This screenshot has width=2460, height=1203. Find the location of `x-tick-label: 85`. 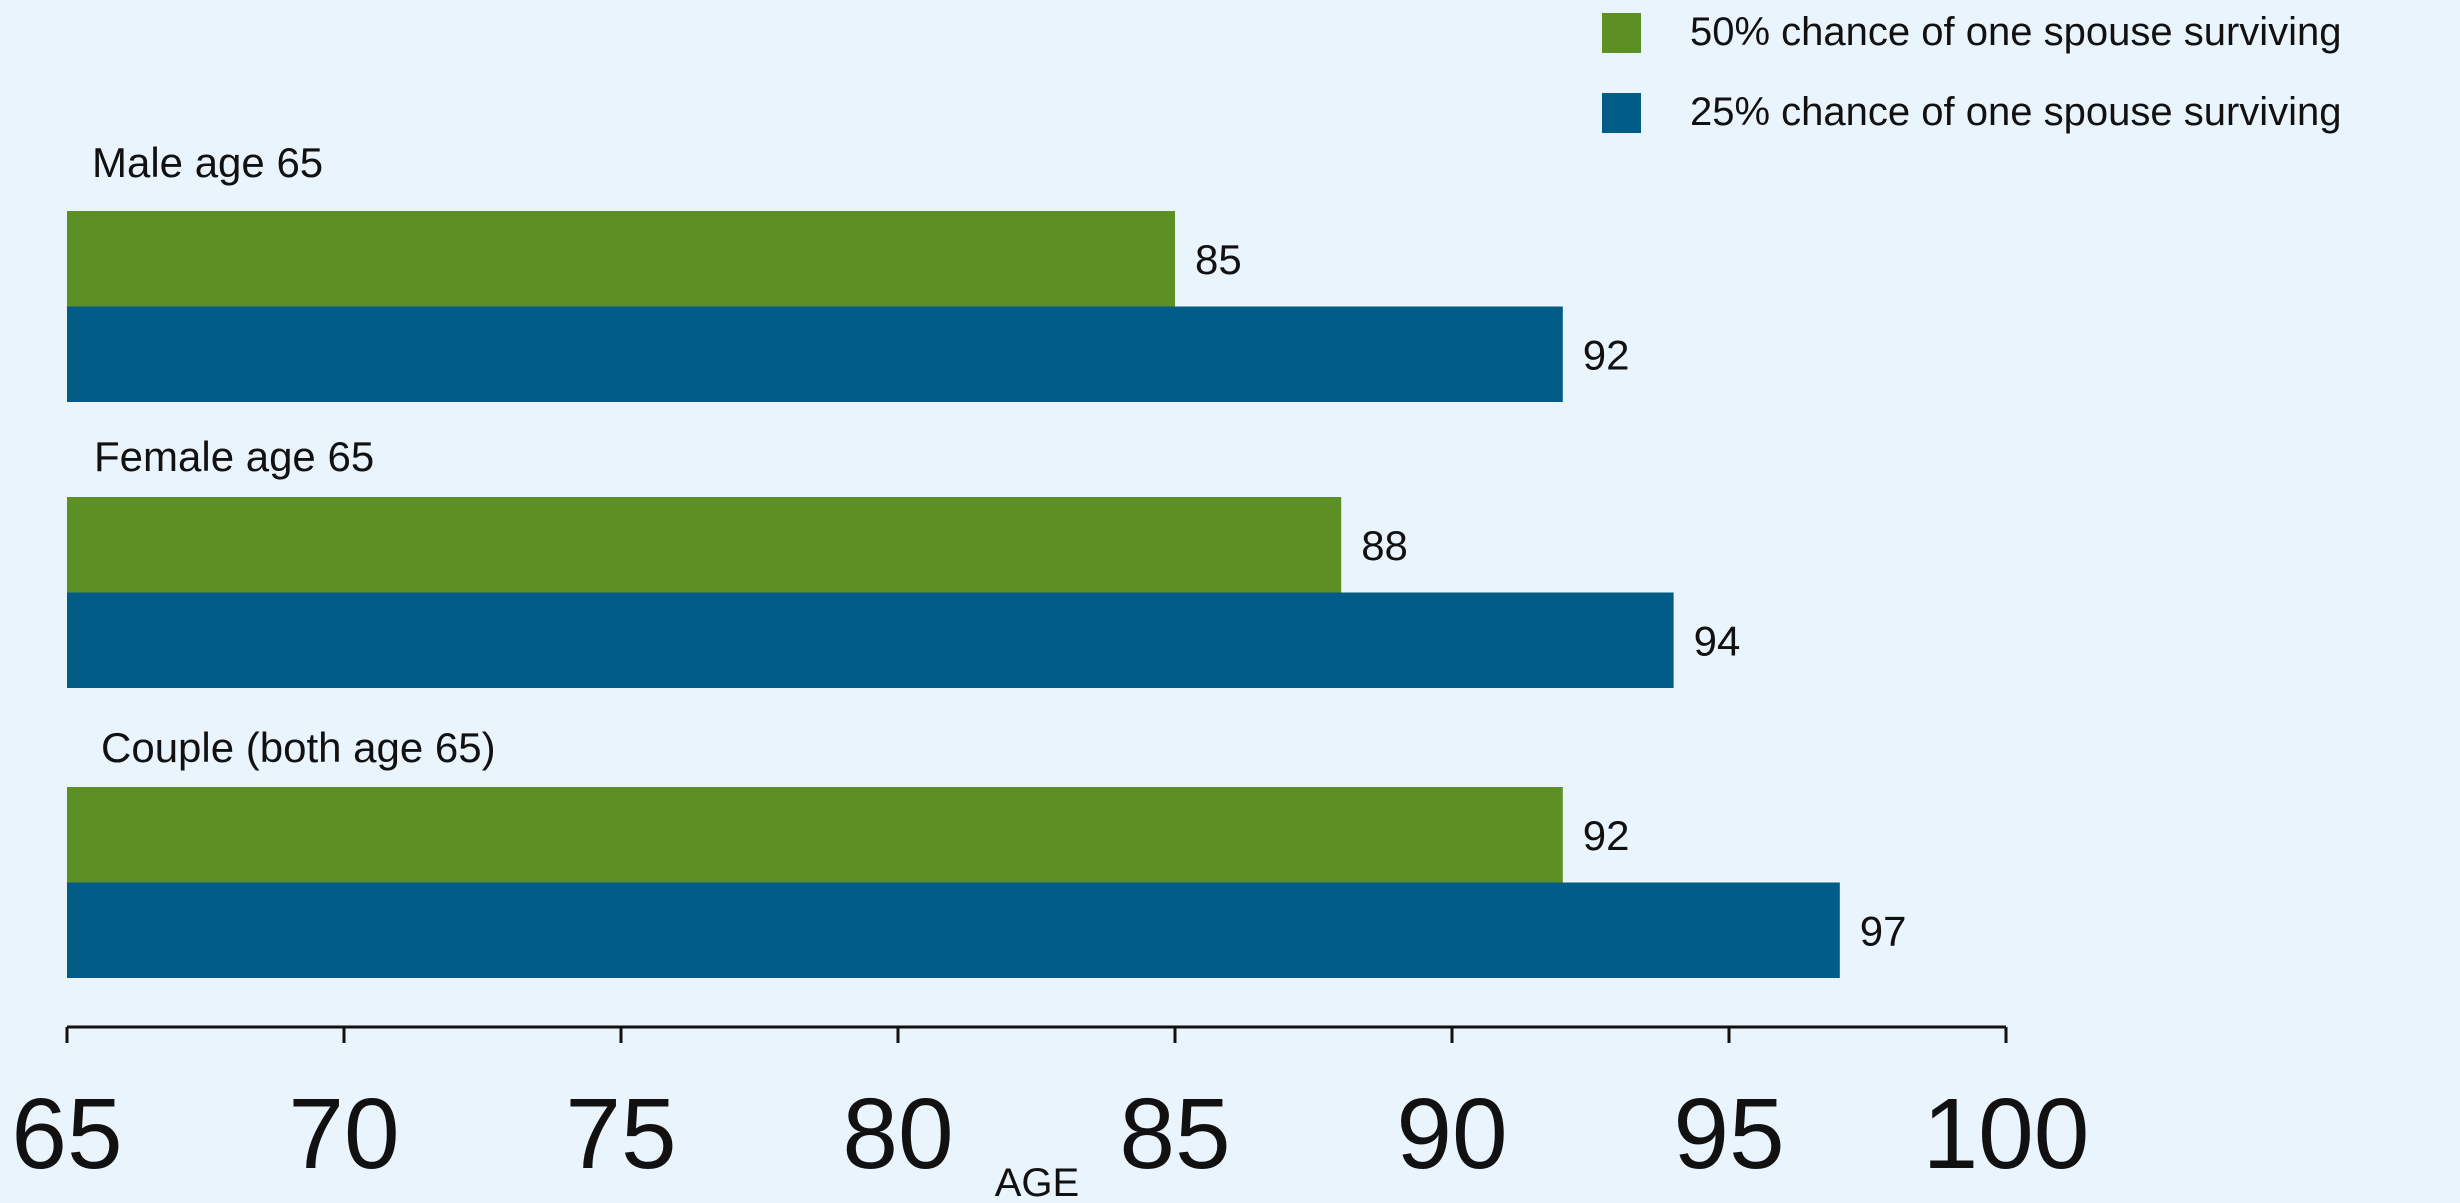

x-tick-label: 85 is located at coordinates (1174, 1134).